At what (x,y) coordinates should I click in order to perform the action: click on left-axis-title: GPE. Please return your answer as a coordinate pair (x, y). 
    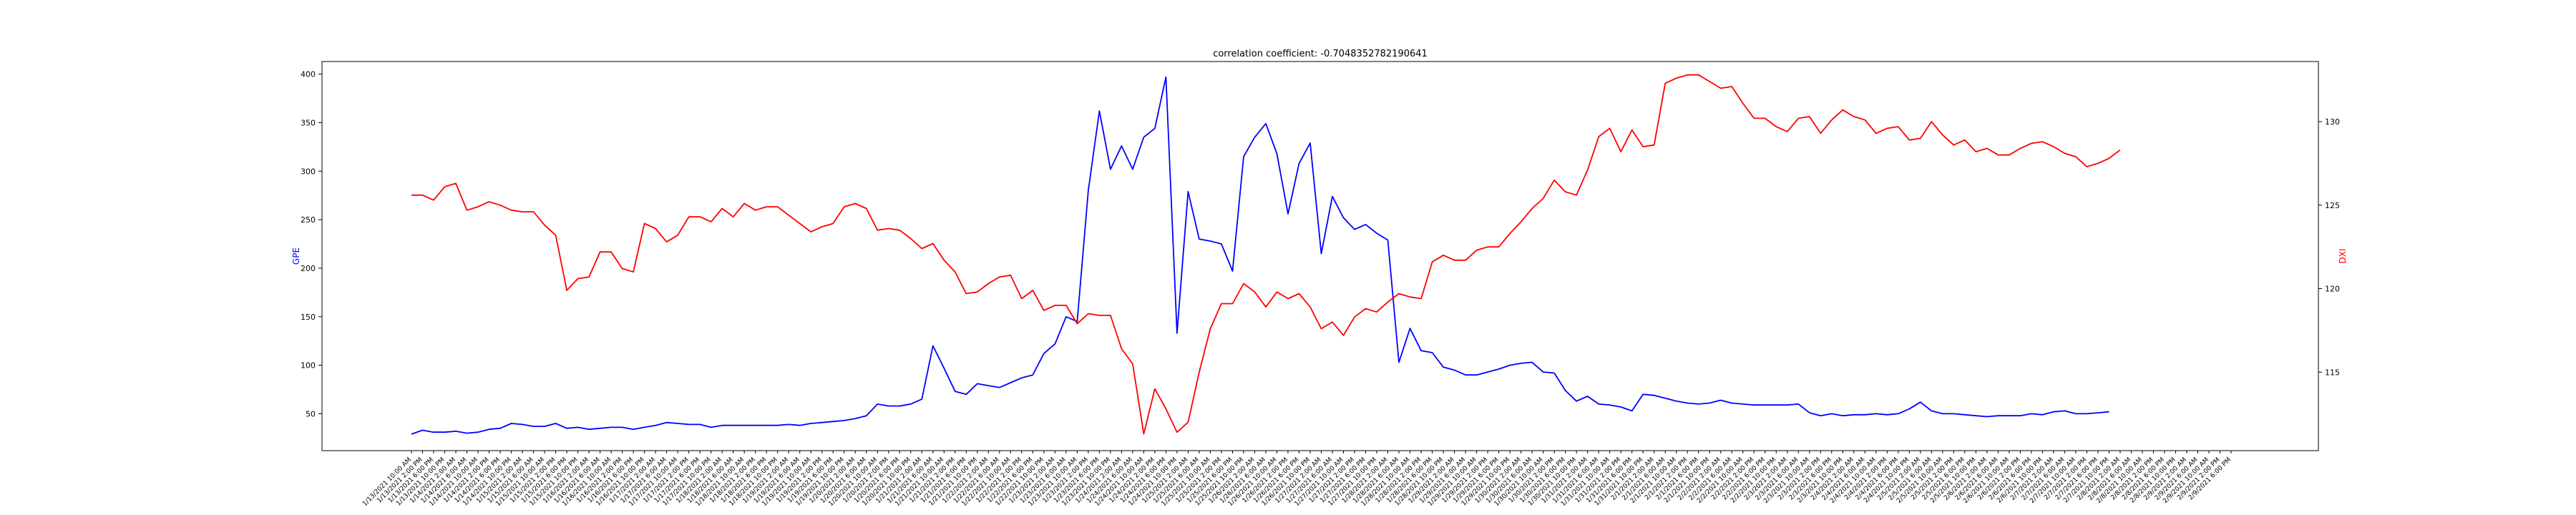
    Looking at the image, I should click on (296, 256).